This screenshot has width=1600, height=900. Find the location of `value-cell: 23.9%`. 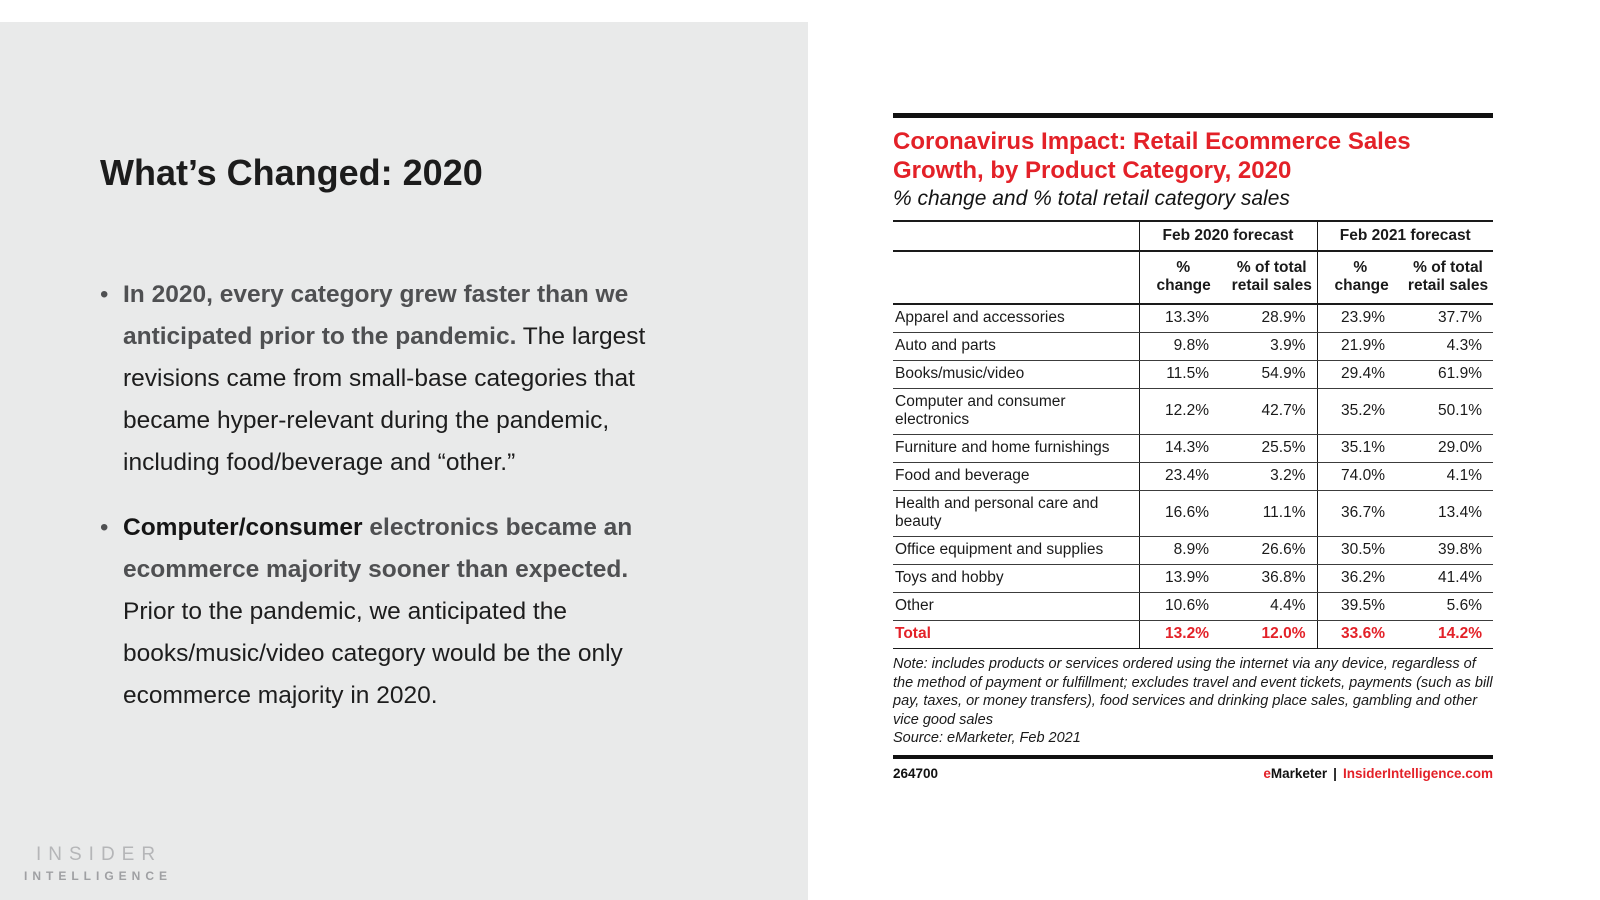

value-cell: 23.9% is located at coordinates (1359, 318).